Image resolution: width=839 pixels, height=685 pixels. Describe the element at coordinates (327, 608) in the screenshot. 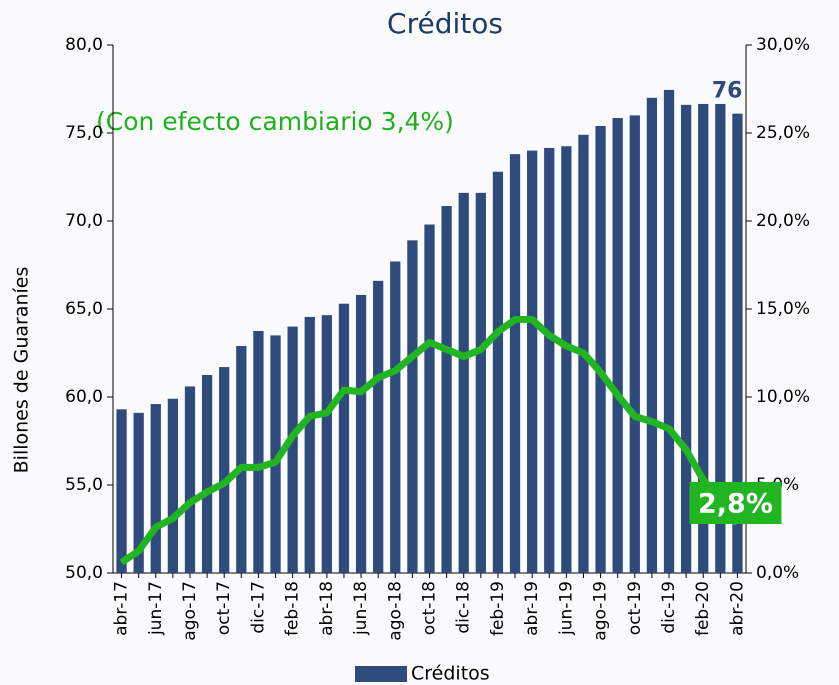

I see `x-tick-label: abr-18` at that location.